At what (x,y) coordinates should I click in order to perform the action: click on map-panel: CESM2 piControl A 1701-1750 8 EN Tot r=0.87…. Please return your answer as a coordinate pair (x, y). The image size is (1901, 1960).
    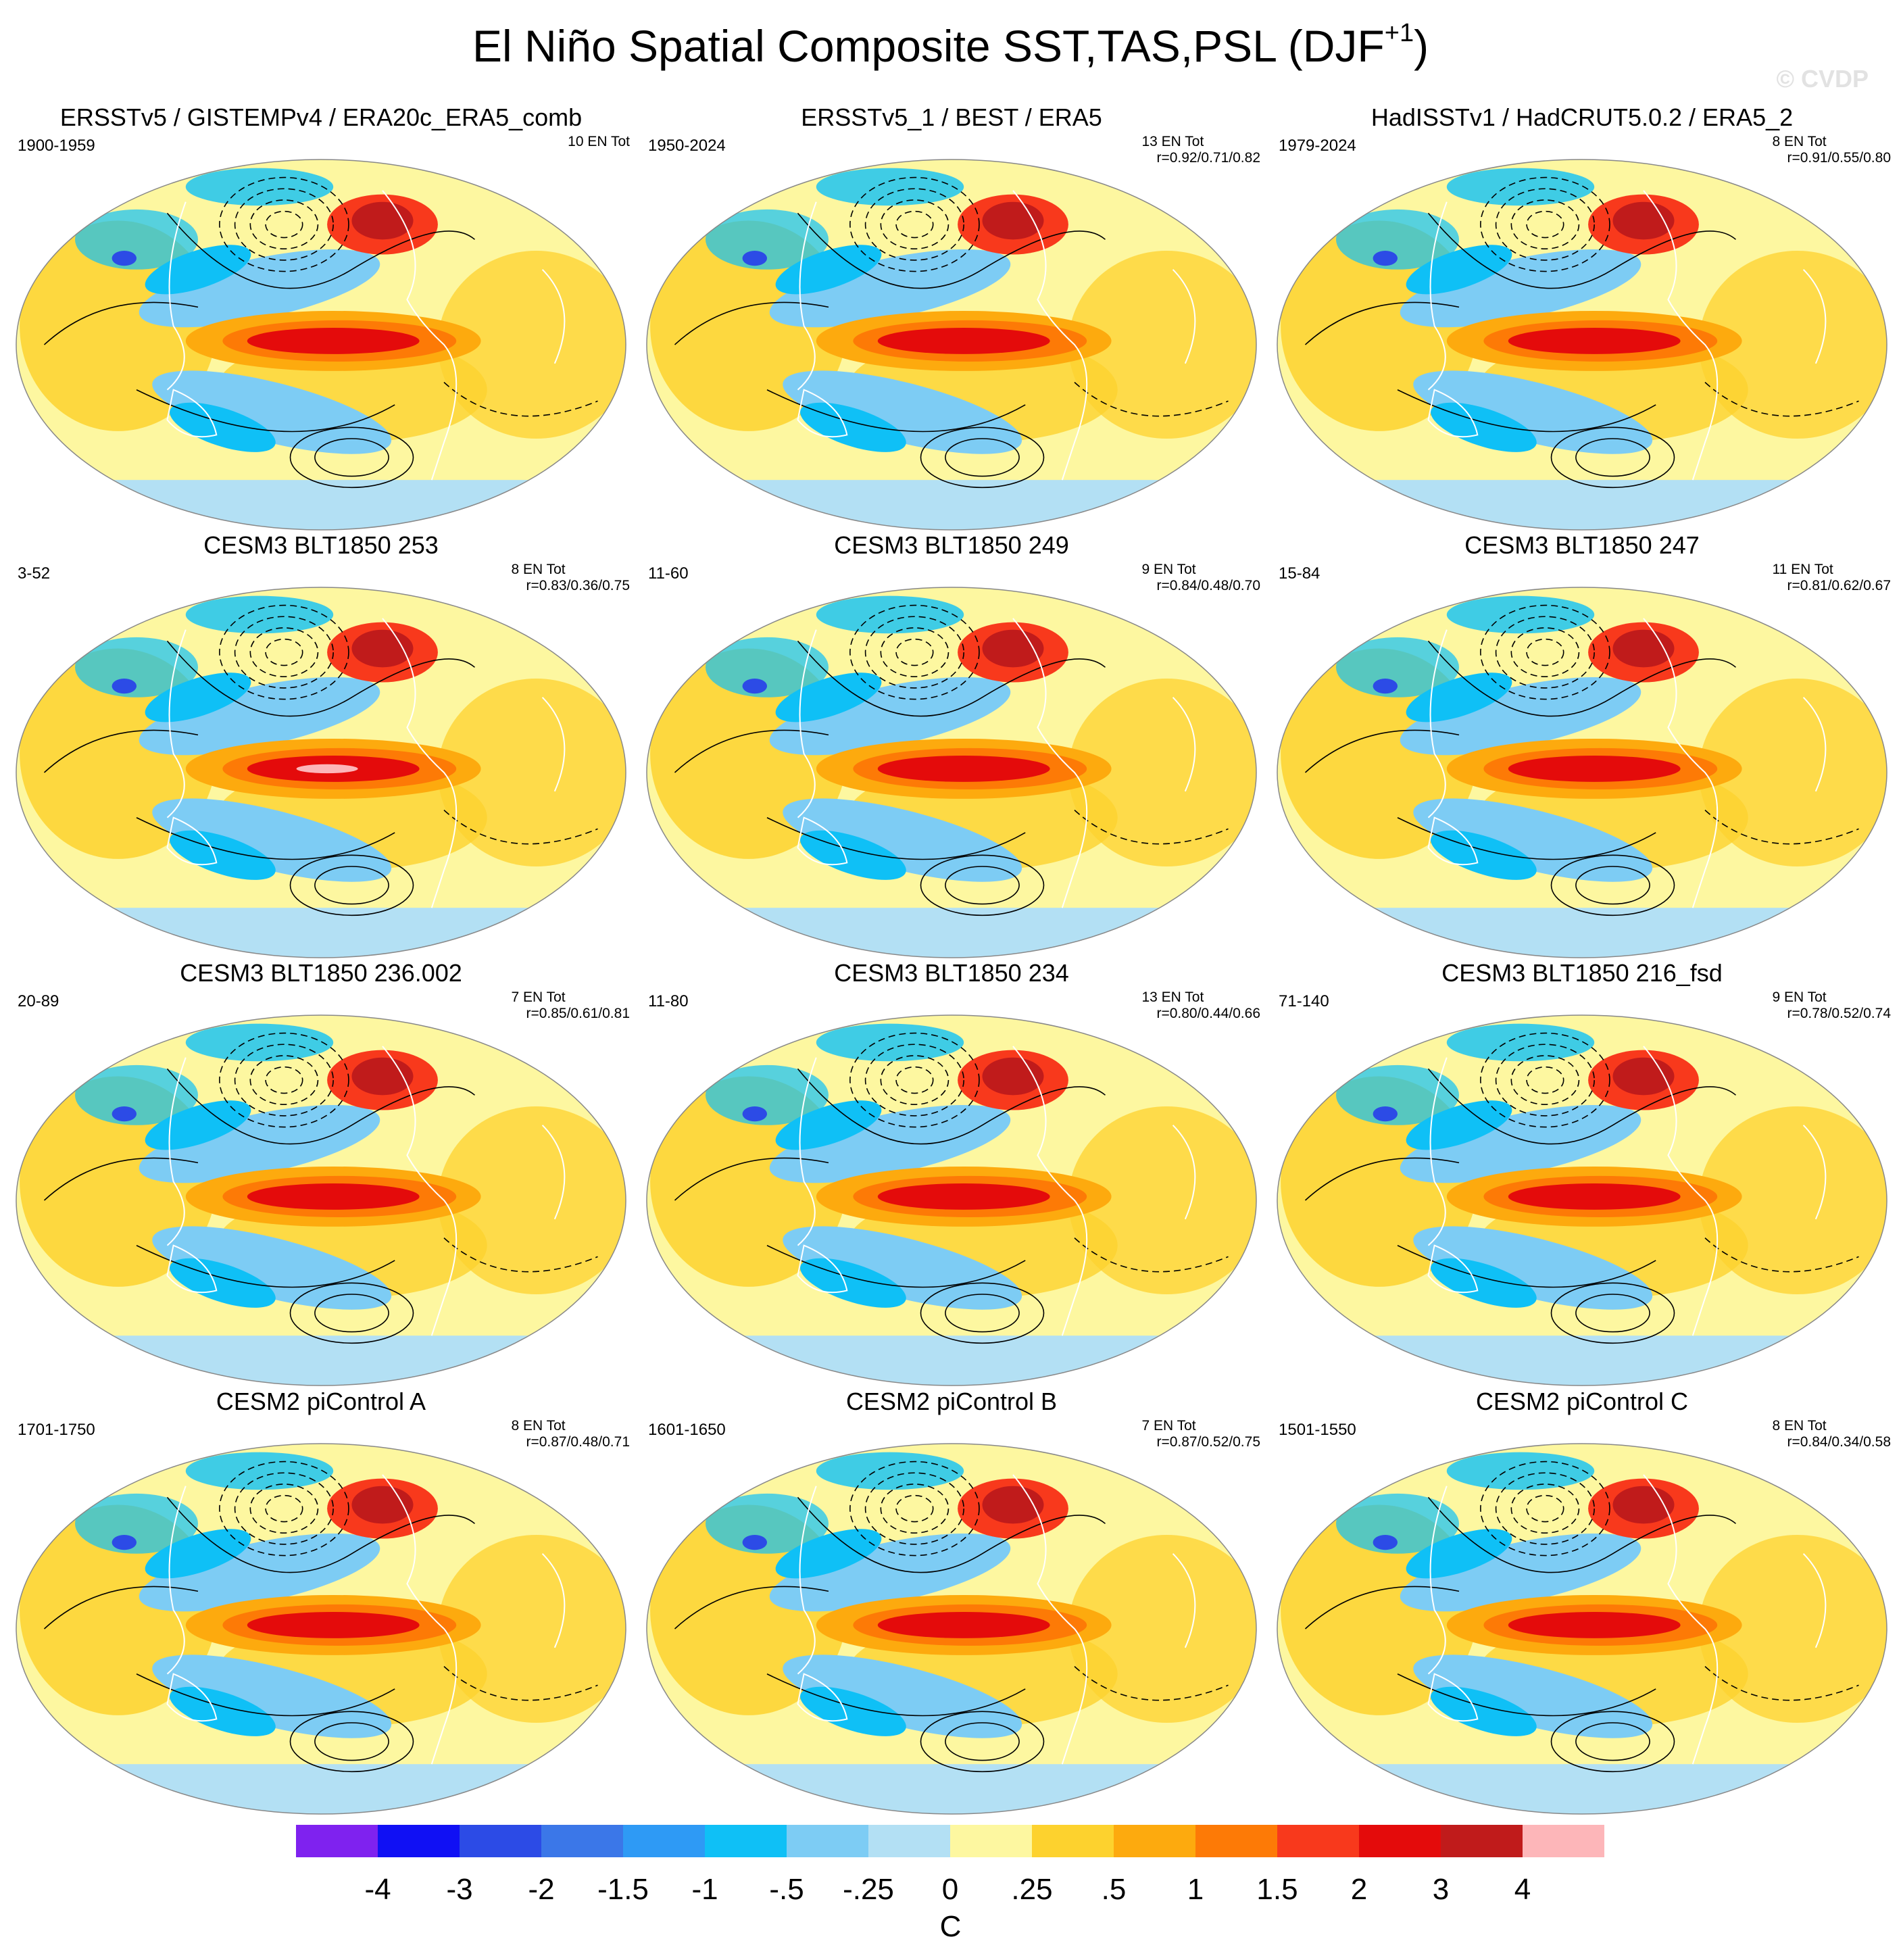
    Looking at the image, I should click on (321, 1601).